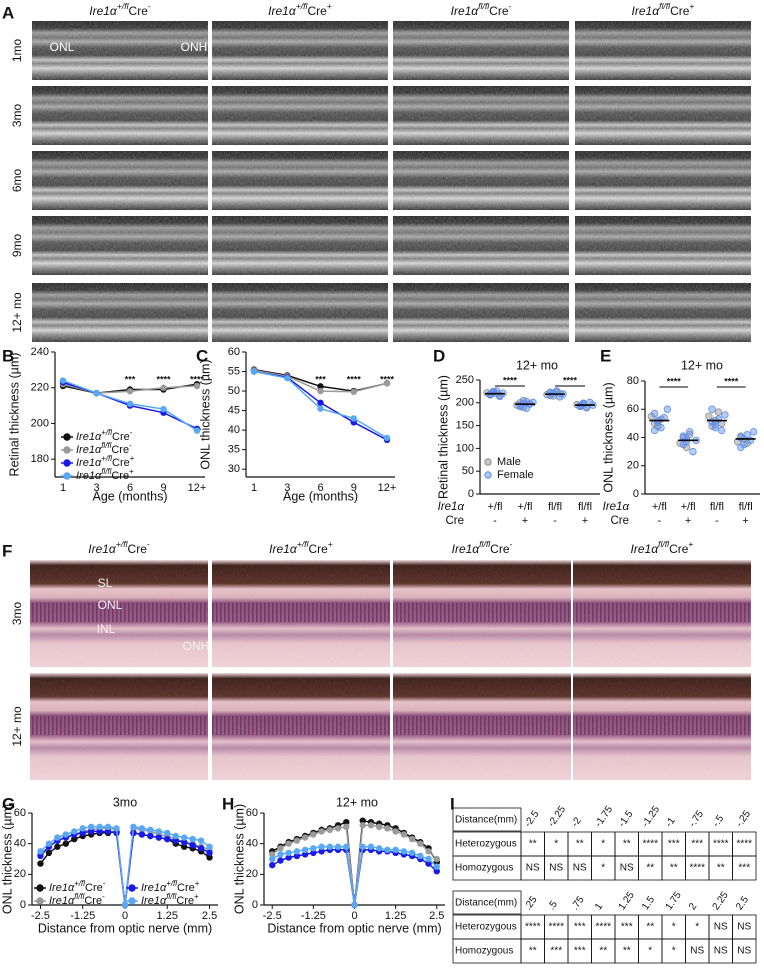  What do you see at coordinates (106, 629) in the screenshot?
I see `image-label: INL` at bounding box center [106, 629].